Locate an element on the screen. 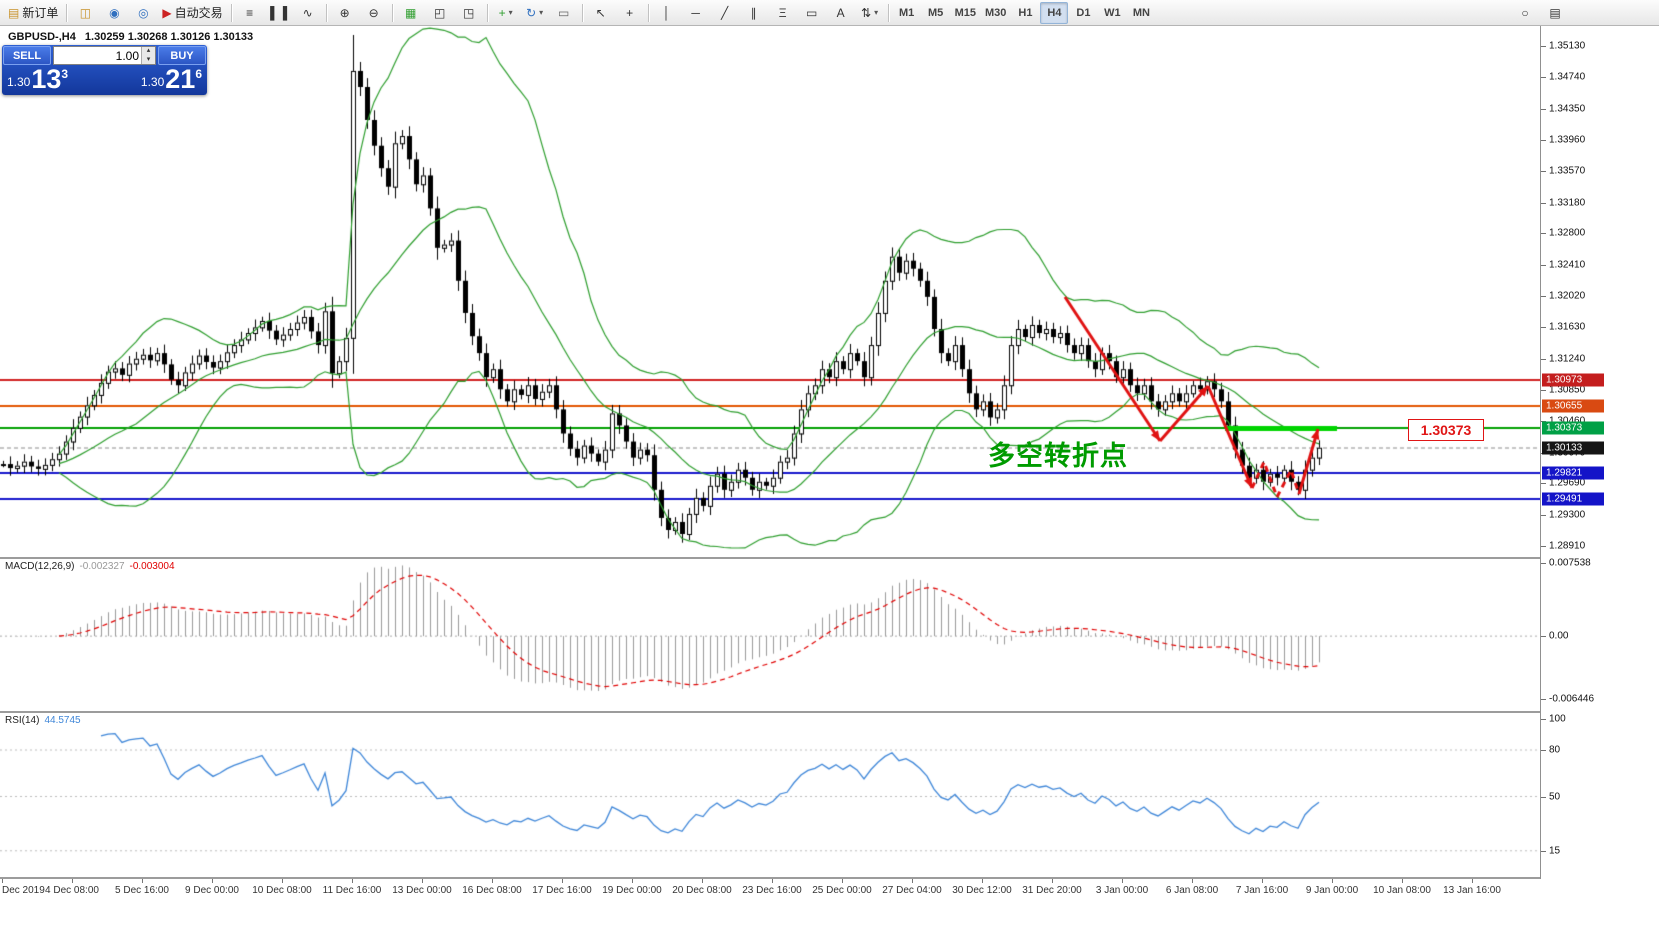 This screenshot has width=1659, height=949. market-watch-button: ◉ is located at coordinates (114, 13).